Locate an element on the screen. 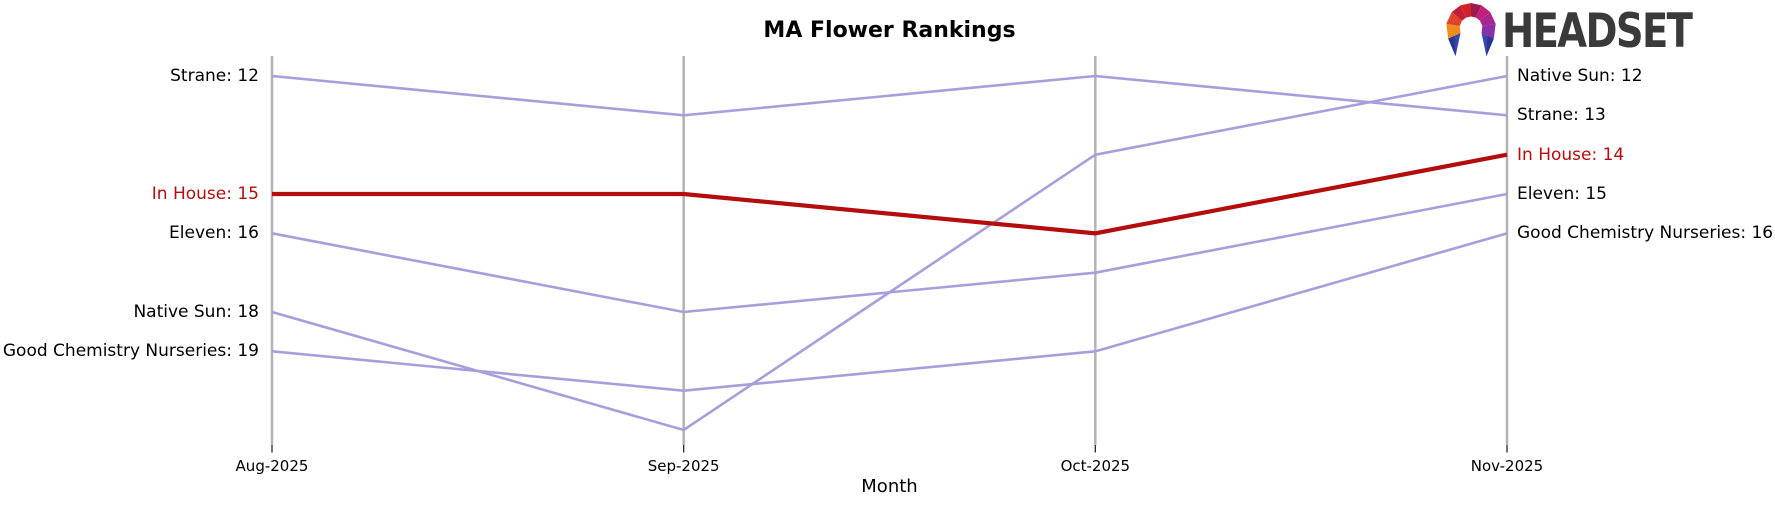  x-tick-label: Aug-2025 is located at coordinates (272, 466).